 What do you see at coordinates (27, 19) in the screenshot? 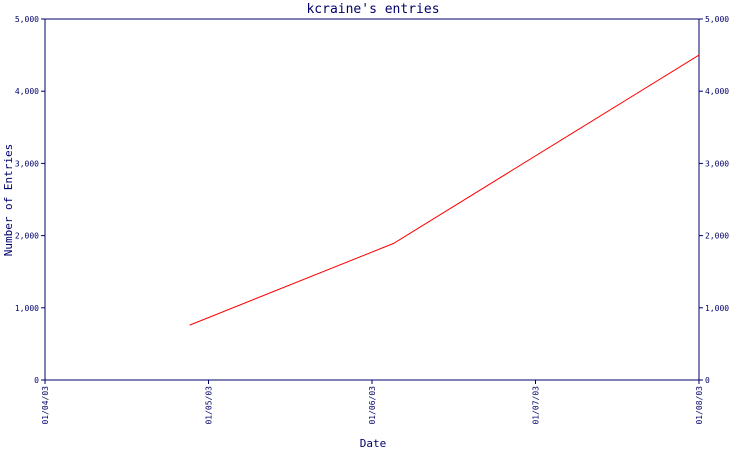
I see `y-tick-label-left: 5,000` at bounding box center [27, 19].